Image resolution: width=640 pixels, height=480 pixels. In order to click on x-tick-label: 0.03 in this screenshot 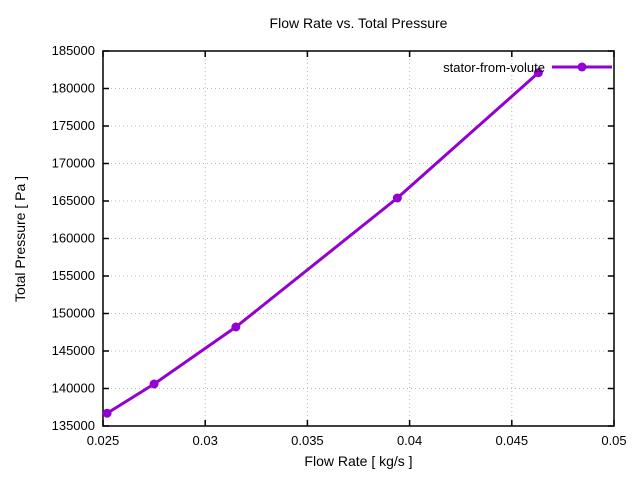, I will do `click(205, 440)`.